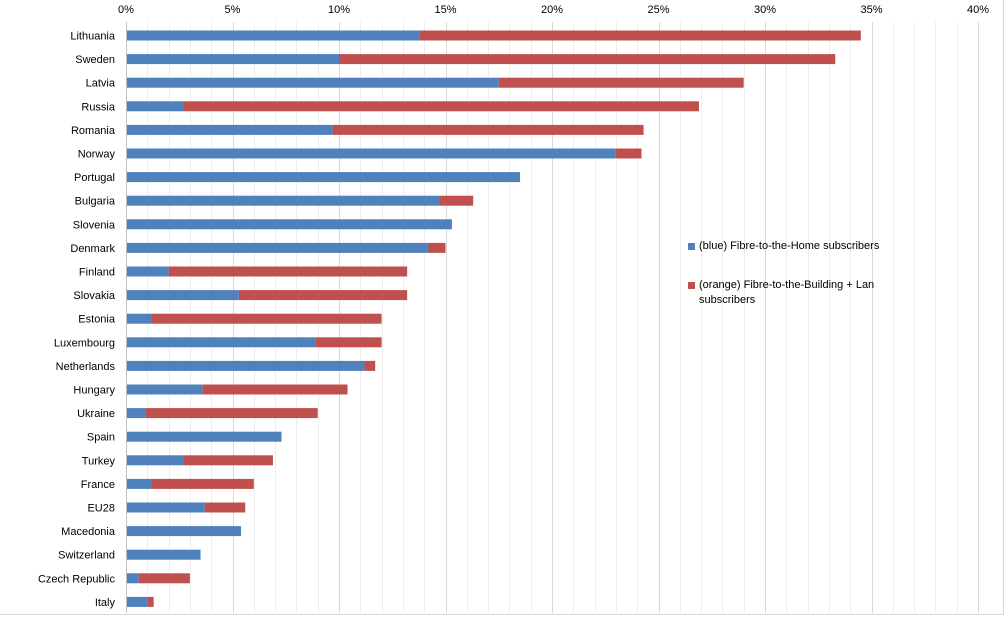 Image resolution: width=1004 pixels, height=620 pixels. Describe the element at coordinates (92, 249) in the screenshot. I see `category-label: Denmark` at that location.